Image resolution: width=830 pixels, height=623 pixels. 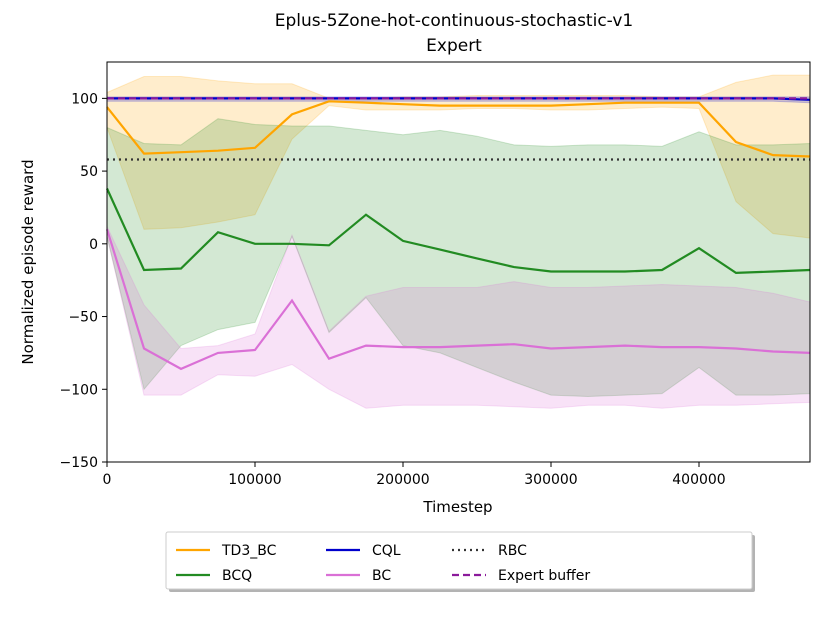 What do you see at coordinates (512, 551) in the screenshot?
I see `legend-label-rbc: RBC` at bounding box center [512, 551].